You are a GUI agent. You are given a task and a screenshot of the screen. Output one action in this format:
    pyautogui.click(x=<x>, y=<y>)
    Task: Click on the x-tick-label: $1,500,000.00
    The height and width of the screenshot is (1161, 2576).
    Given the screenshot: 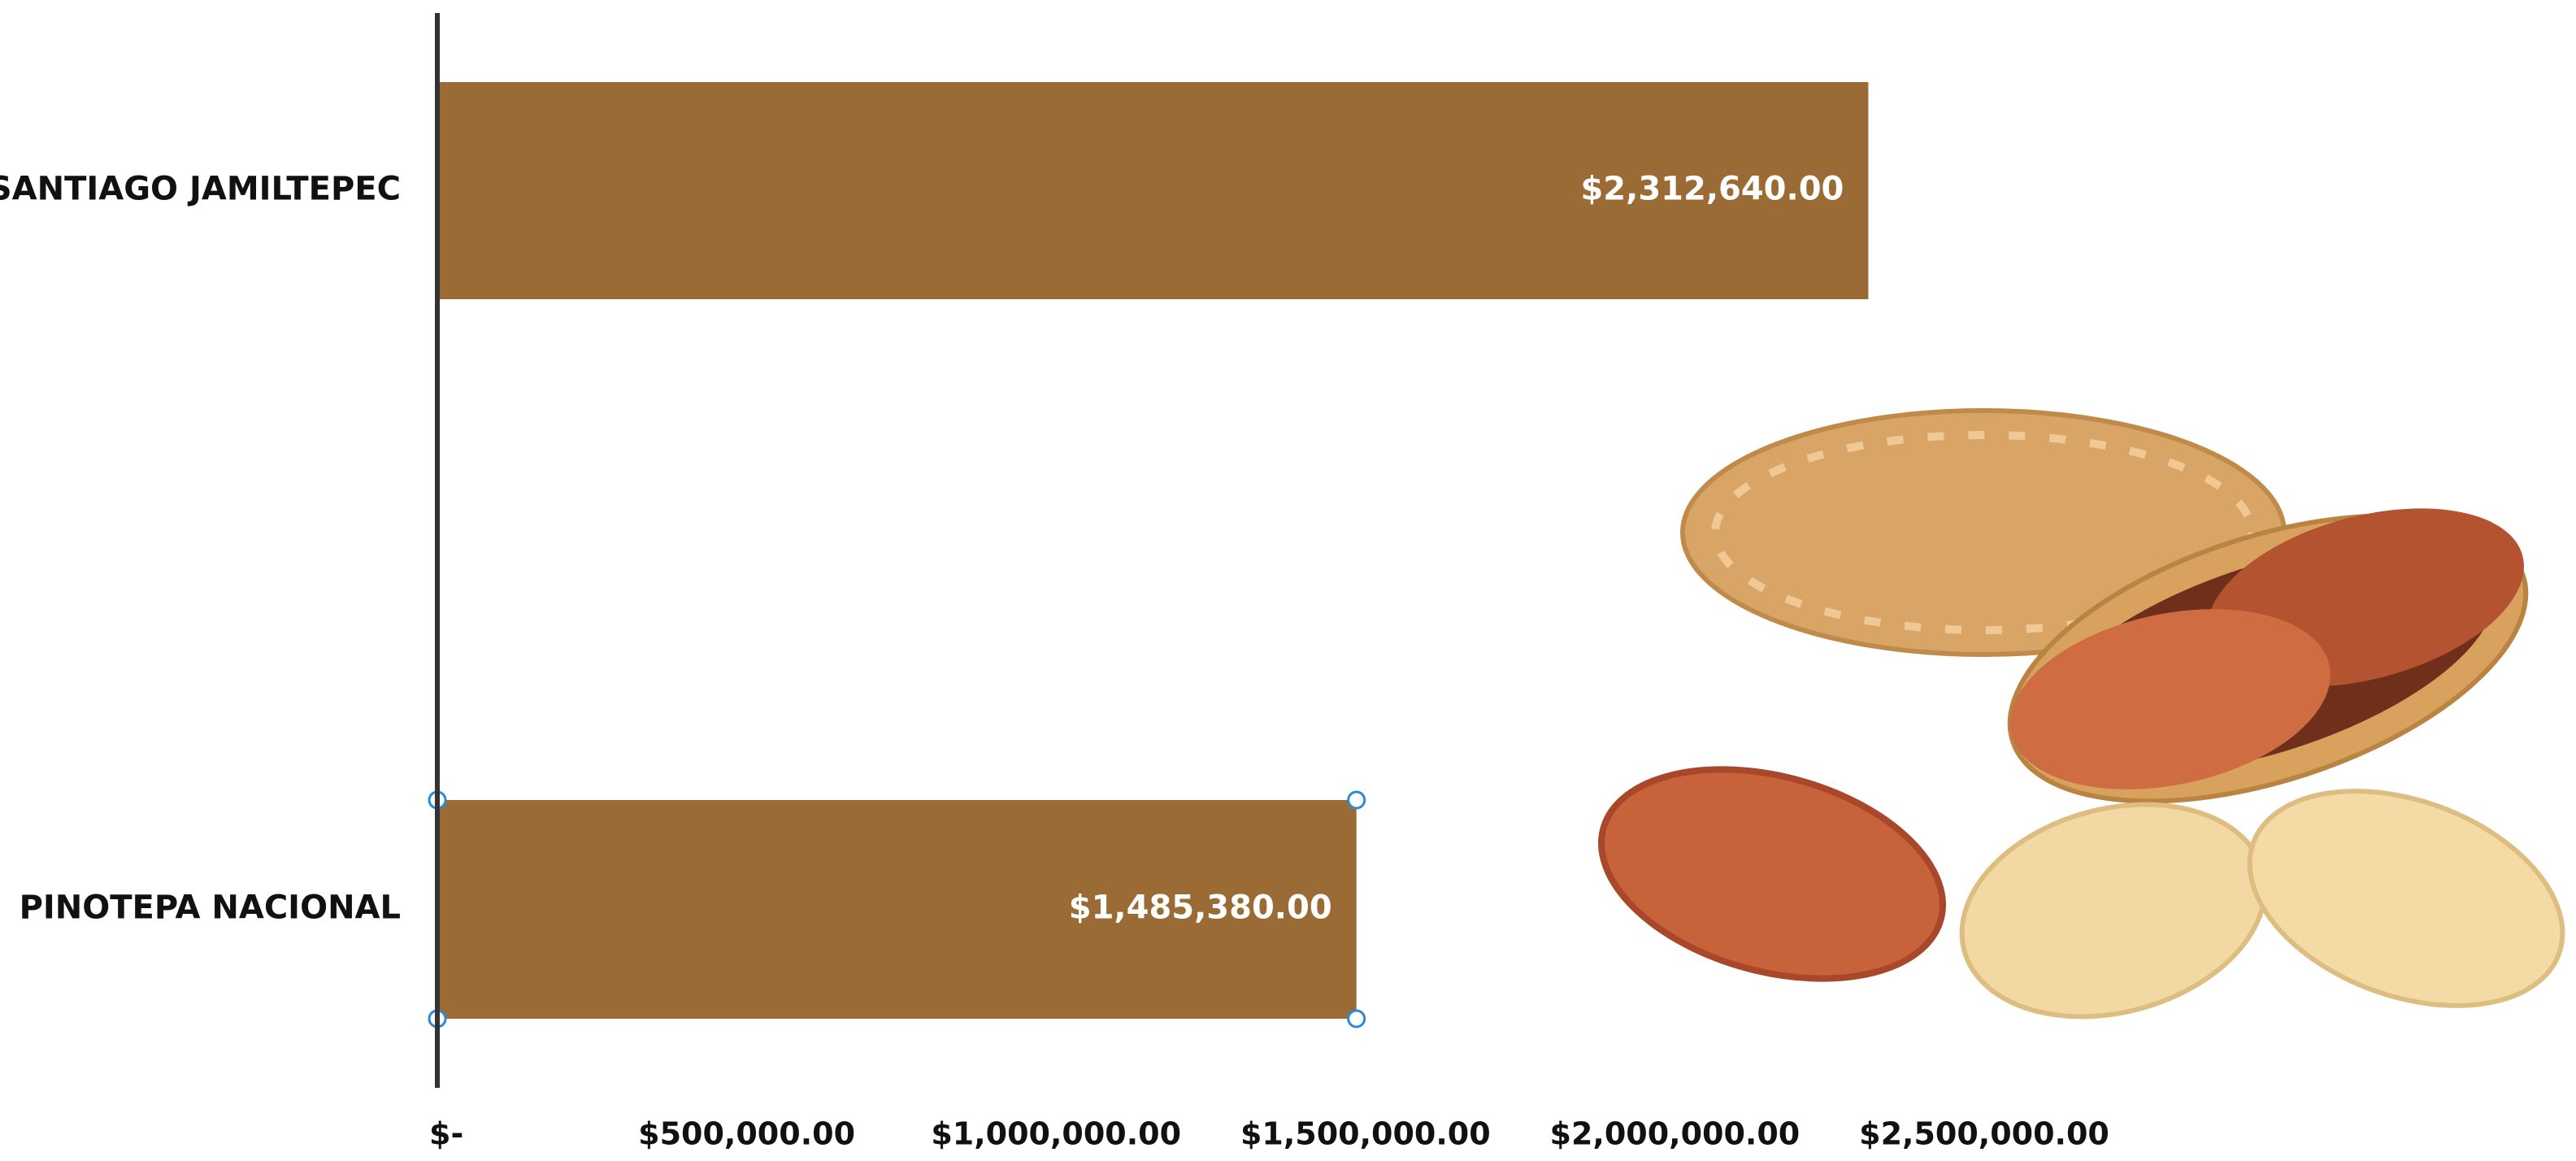 What is the action you would take?
    pyautogui.click(x=1365, y=1134)
    